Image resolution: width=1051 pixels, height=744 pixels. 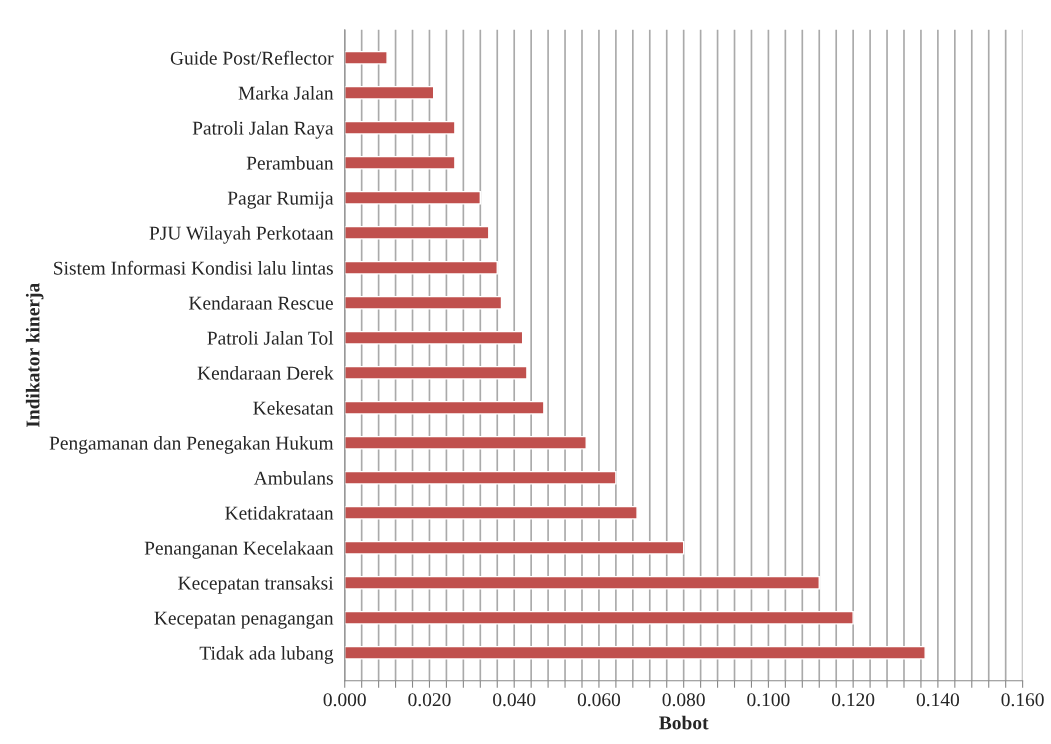 What do you see at coordinates (768, 700) in the screenshot?
I see `x-tick-label: 0.100` at bounding box center [768, 700].